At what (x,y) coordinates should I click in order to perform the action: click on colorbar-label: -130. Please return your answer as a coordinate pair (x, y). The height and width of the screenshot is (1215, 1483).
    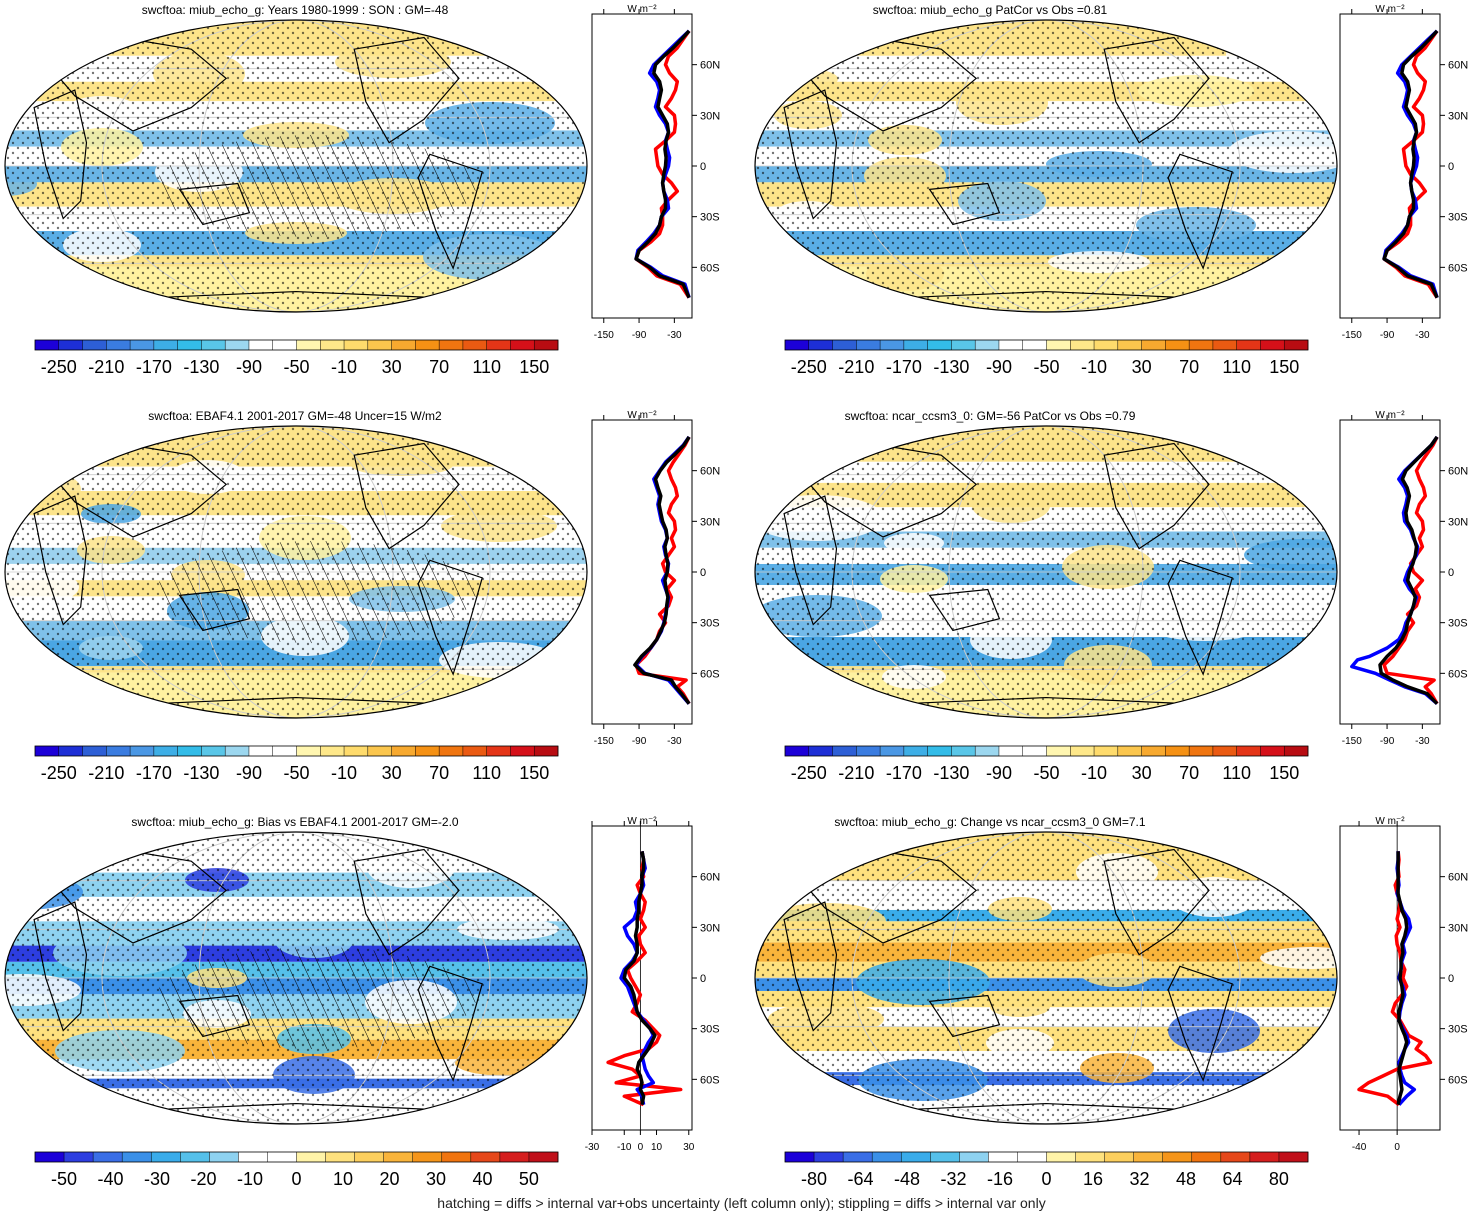
    Looking at the image, I should click on (951, 773).